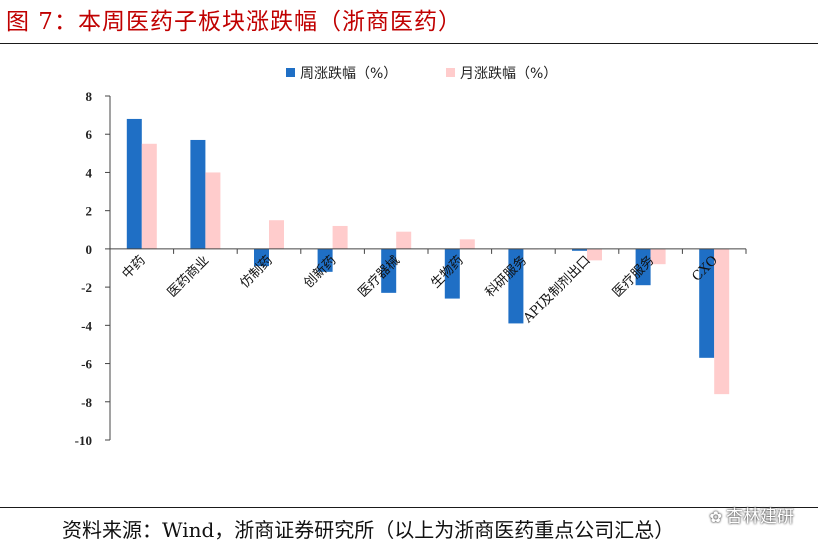 This screenshot has height=550, width=818. Describe the element at coordinates (134, 267) in the screenshot. I see `category-label-1: 中药` at that location.